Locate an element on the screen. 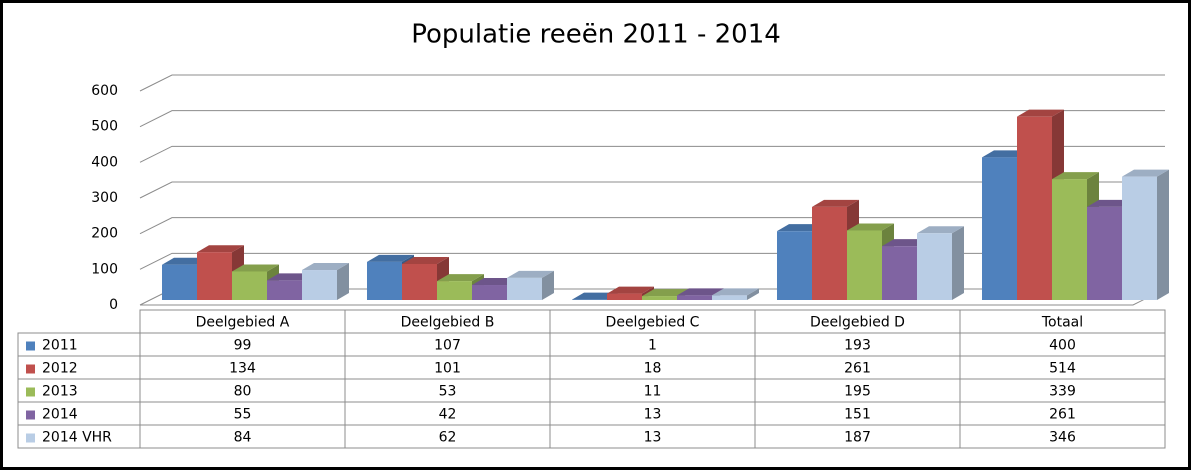 The height and width of the screenshot is (470, 1191). category-label: Deelgebied D is located at coordinates (857, 323).